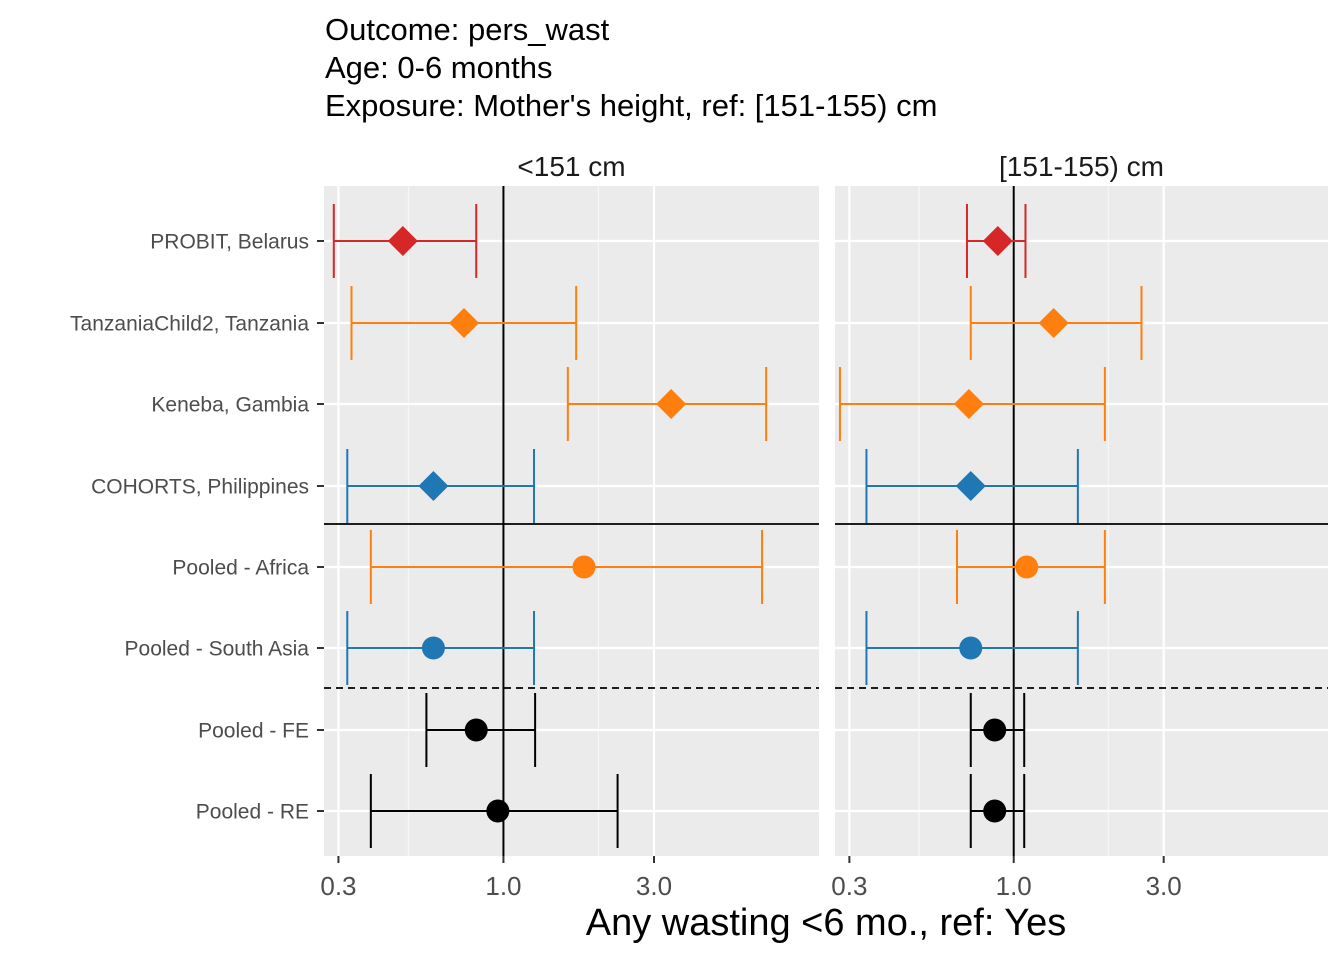  What do you see at coordinates (189, 324) in the screenshot?
I see `y-tick-label: TanzaniaChild2, Tanzania` at bounding box center [189, 324].